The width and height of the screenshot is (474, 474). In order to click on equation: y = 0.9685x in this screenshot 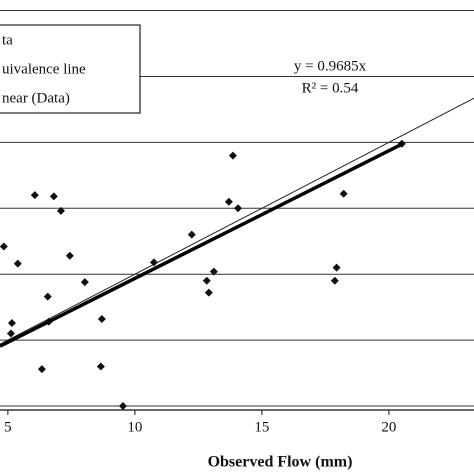, I will do `click(330, 66)`.